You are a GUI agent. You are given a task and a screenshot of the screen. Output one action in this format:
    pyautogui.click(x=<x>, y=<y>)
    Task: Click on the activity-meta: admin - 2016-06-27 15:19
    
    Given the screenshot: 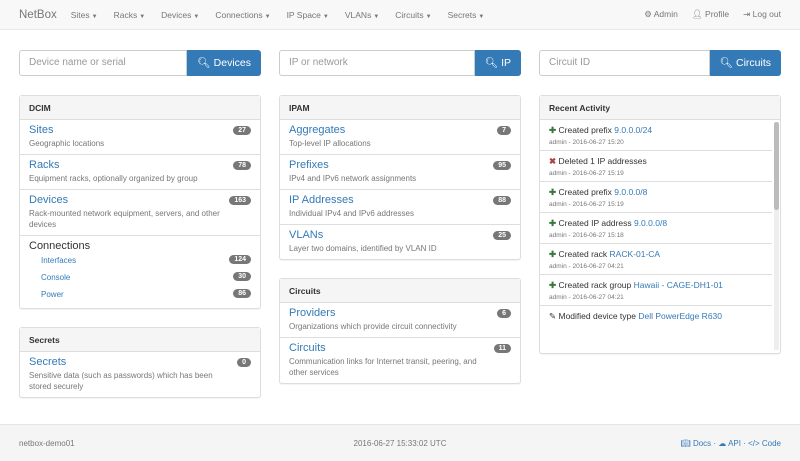 What is the action you would take?
    pyautogui.click(x=586, y=173)
    